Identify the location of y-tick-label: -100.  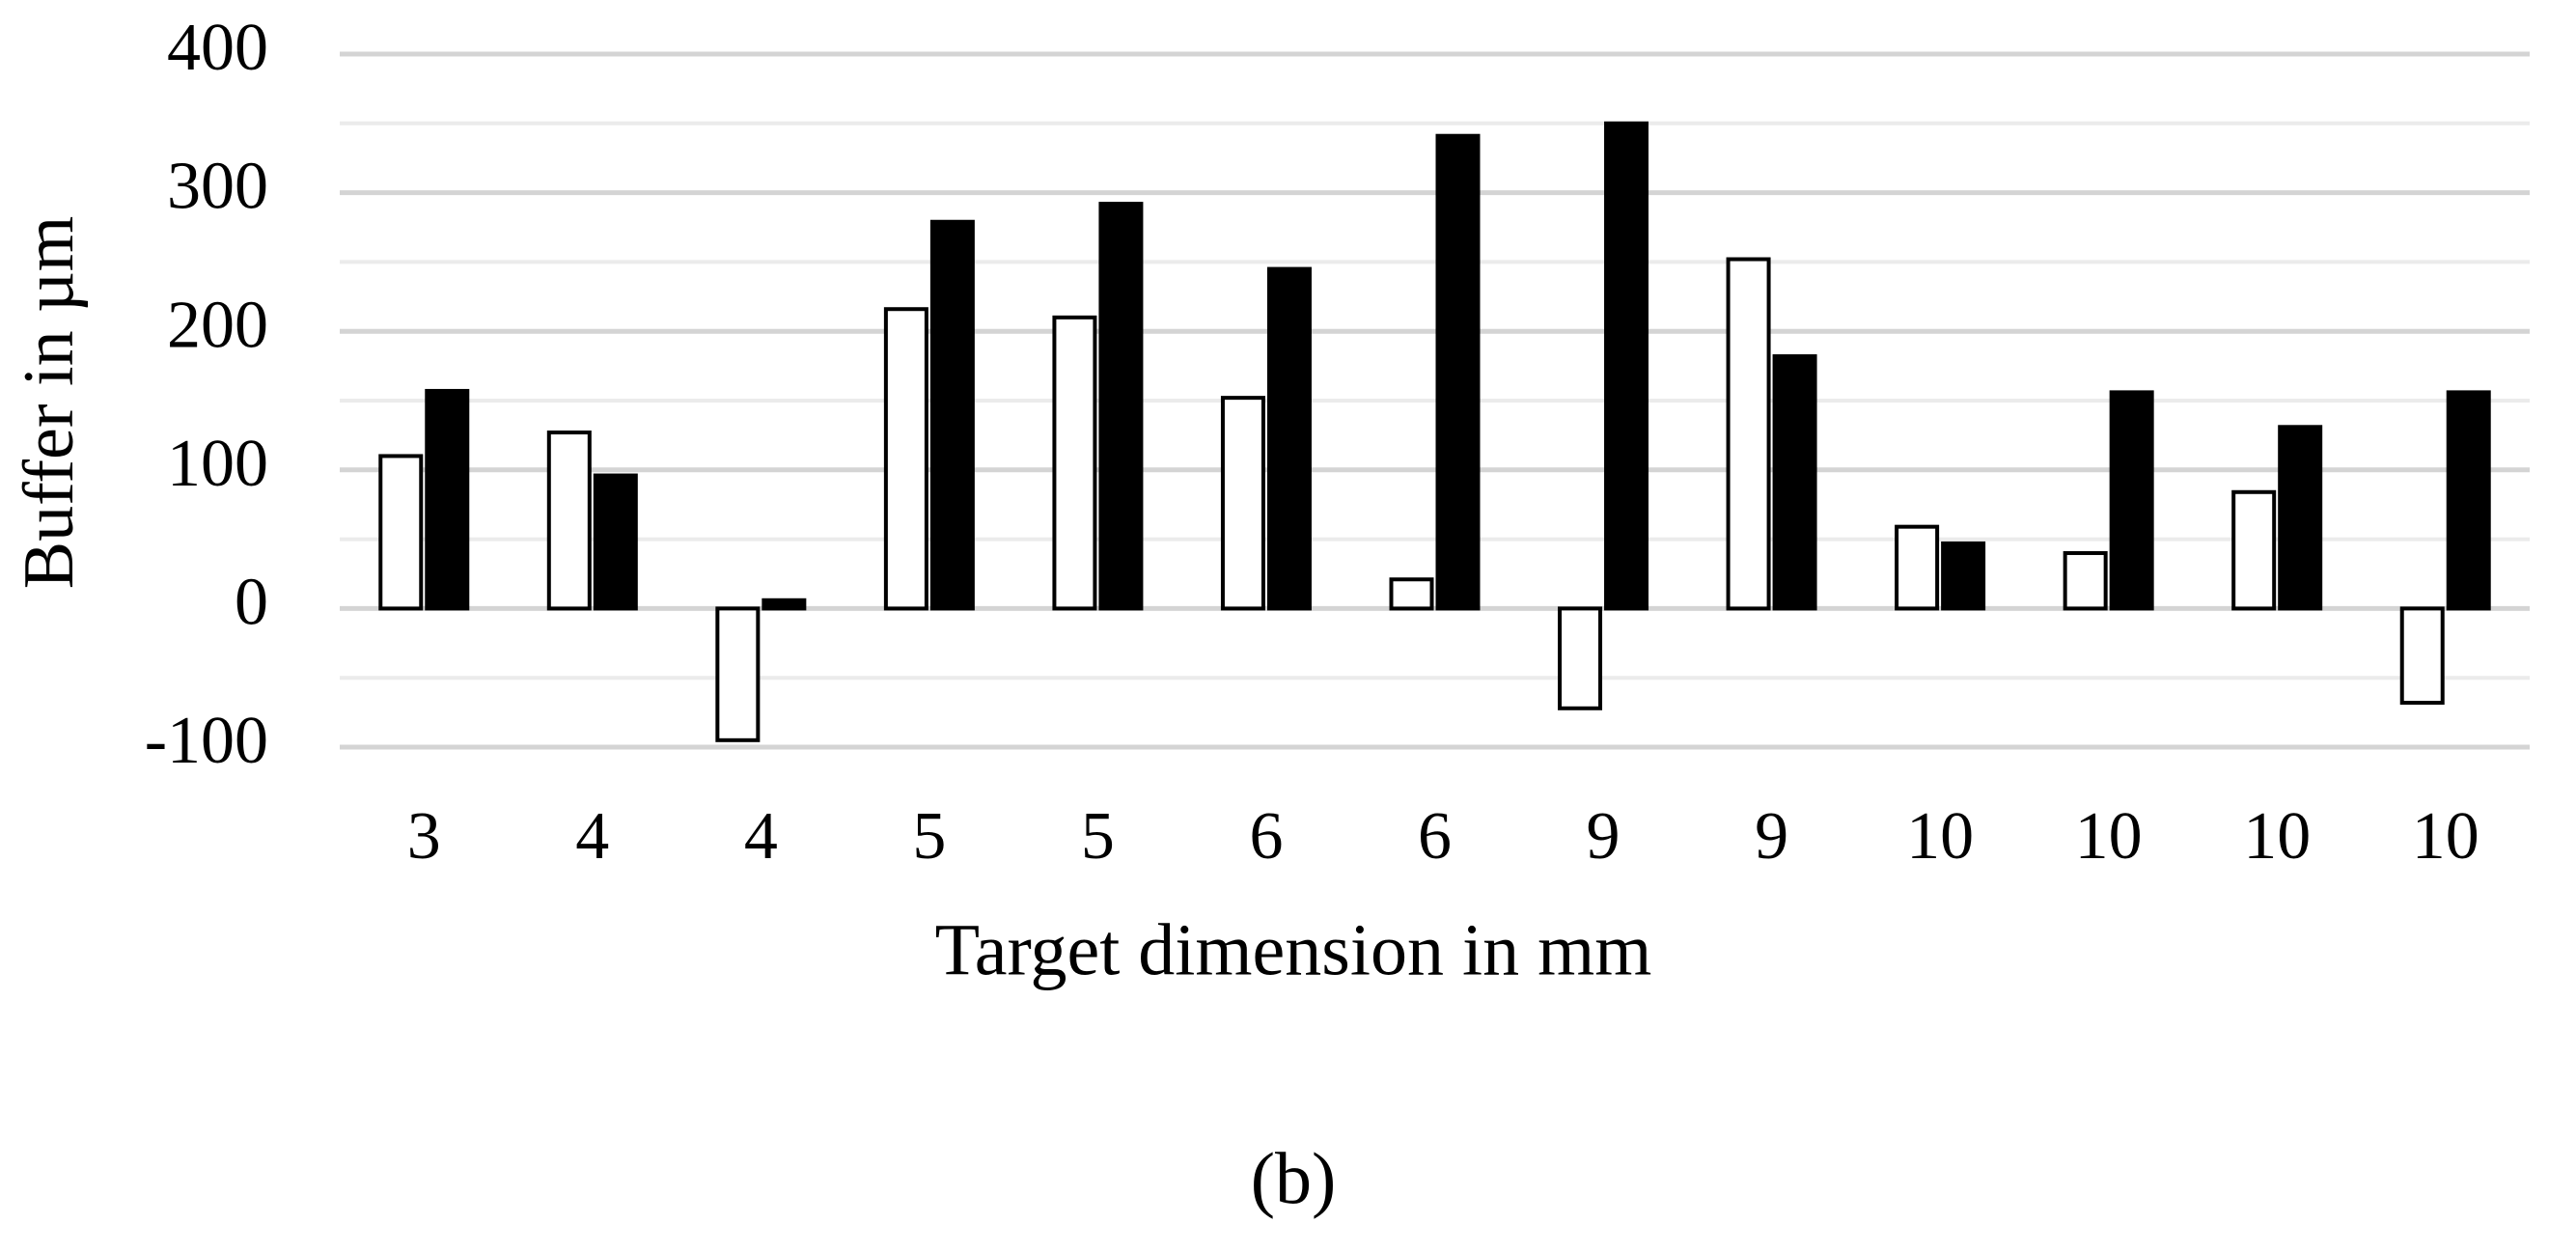
(206, 741).